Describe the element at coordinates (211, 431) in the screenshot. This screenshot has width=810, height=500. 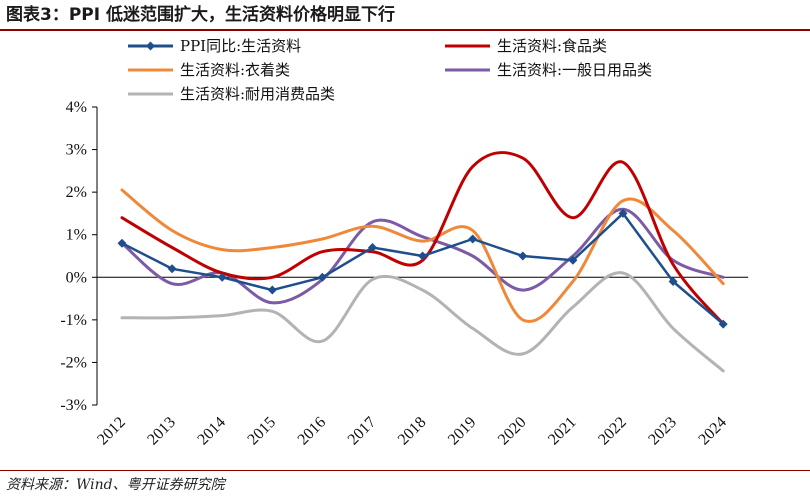
I see `x-tick-label: 2014` at that location.